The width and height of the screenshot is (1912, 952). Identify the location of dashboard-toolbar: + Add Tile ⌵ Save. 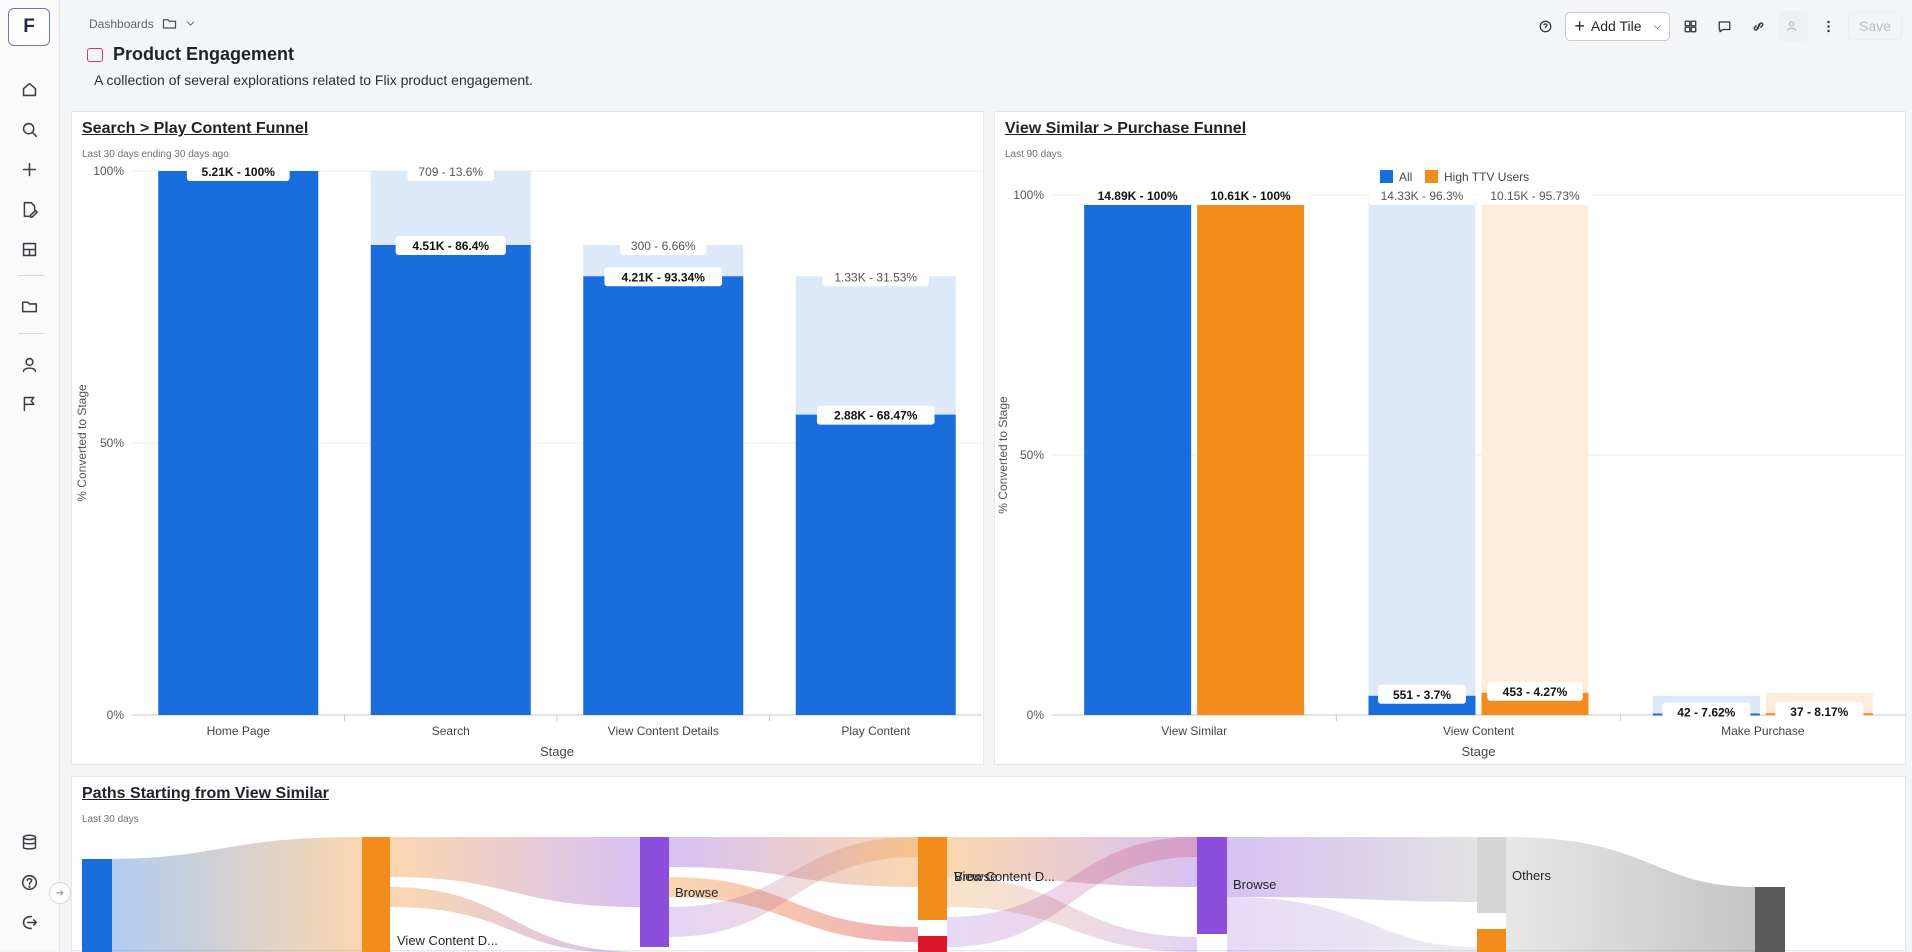
(1716, 26).